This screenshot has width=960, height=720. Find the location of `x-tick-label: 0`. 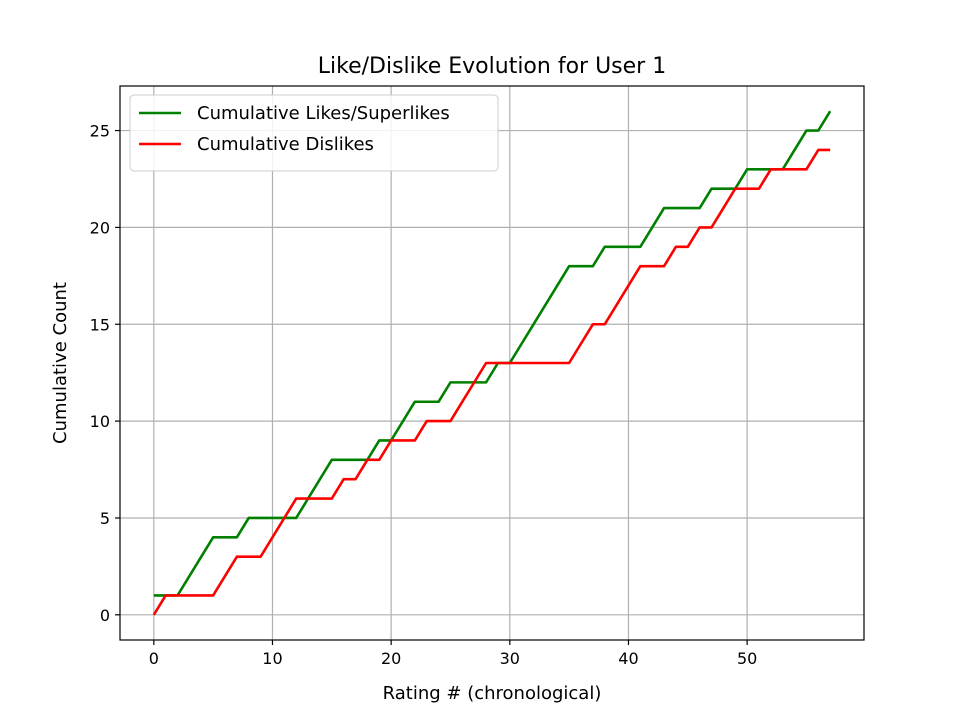

x-tick-label: 0 is located at coordinates (154, 658).